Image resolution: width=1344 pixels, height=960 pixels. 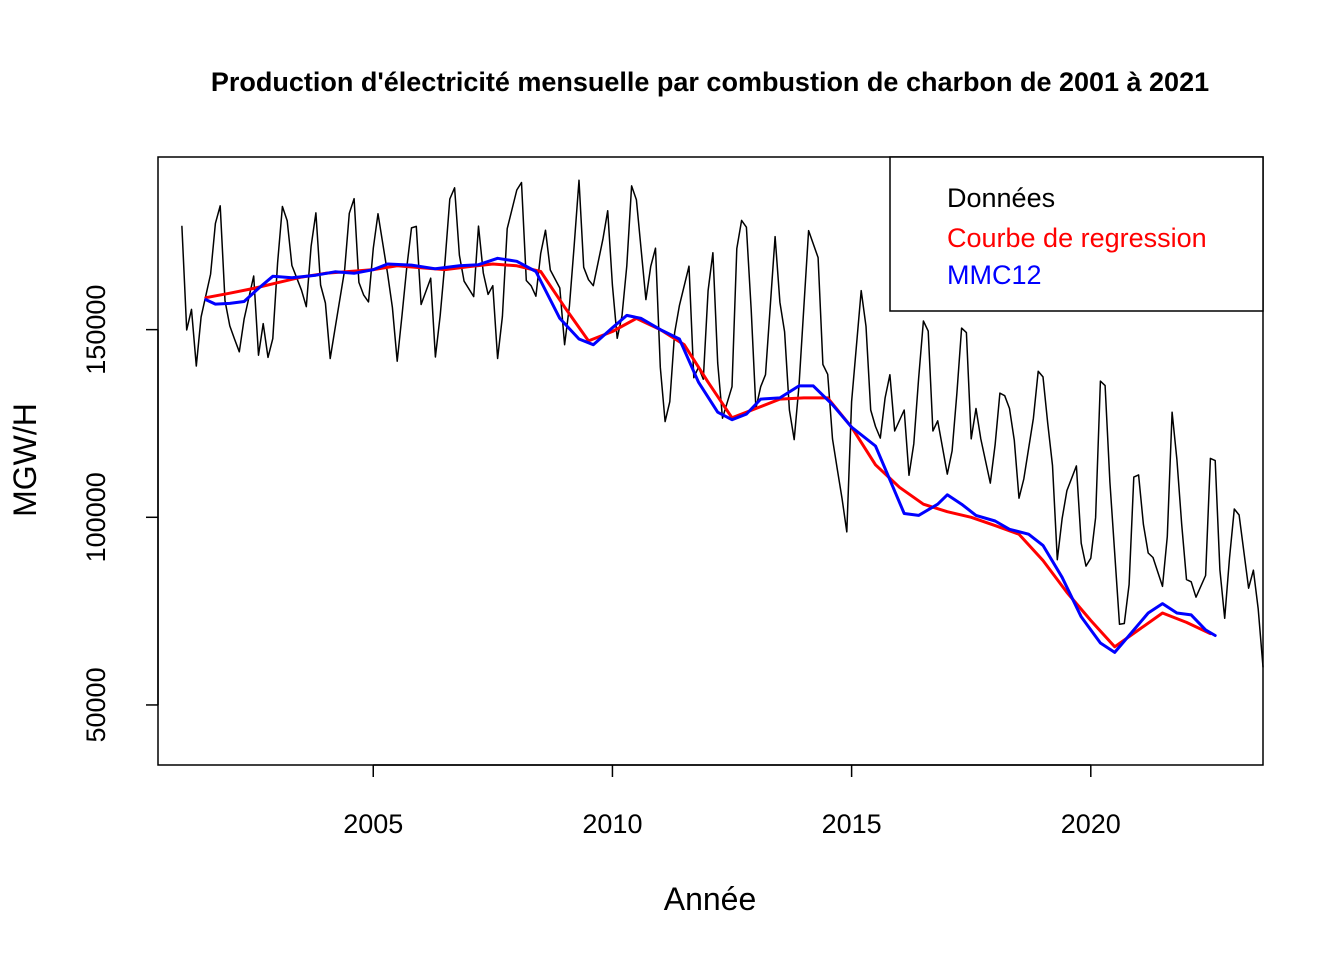 I want to click on y-tick-label: 50000, so click(x=96, y=704).